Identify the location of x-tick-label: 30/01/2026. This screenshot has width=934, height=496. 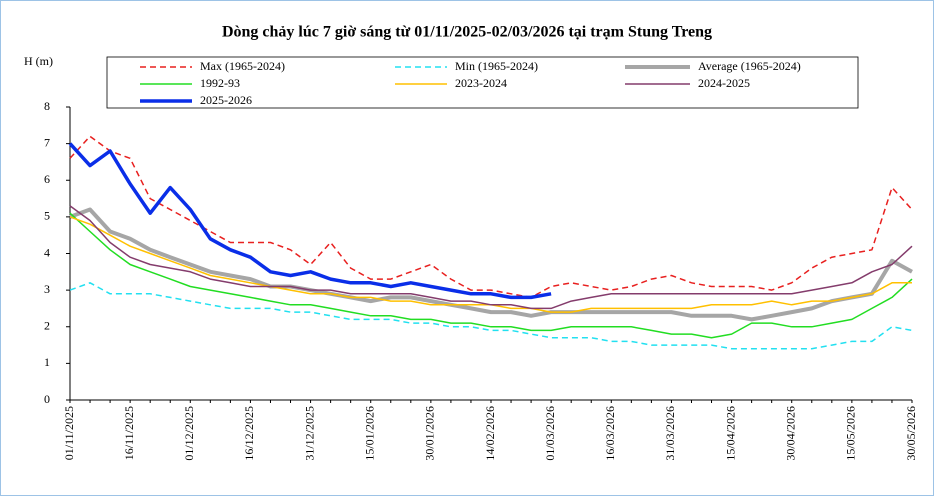
(430, 433).